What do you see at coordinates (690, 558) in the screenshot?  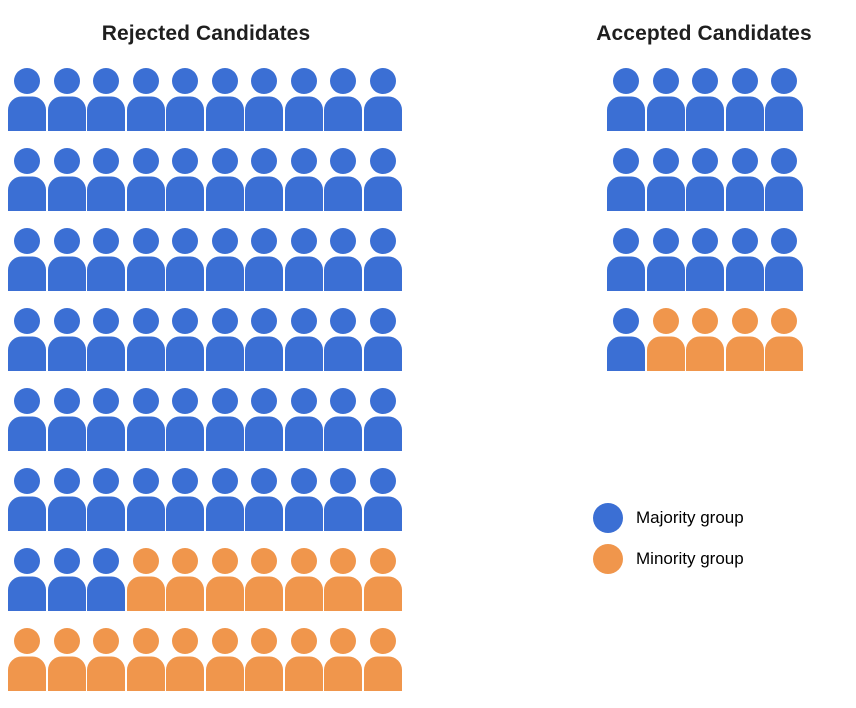 I see `minority-legend-label: Minority group` at bounding box center [690, 558].